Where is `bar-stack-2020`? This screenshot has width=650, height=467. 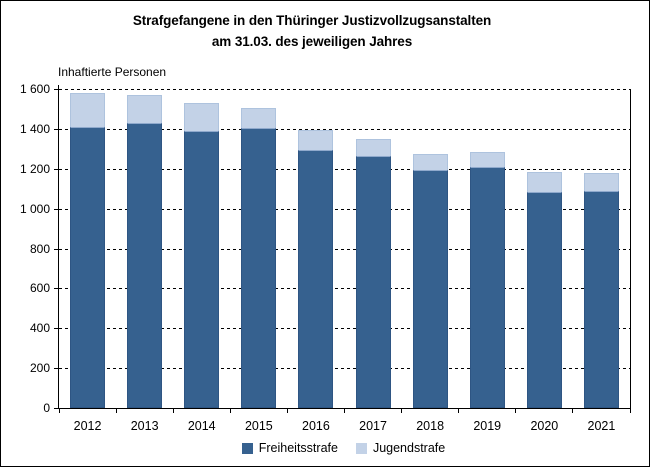 bar-stack-2020 is located at coordinates (544, 290).